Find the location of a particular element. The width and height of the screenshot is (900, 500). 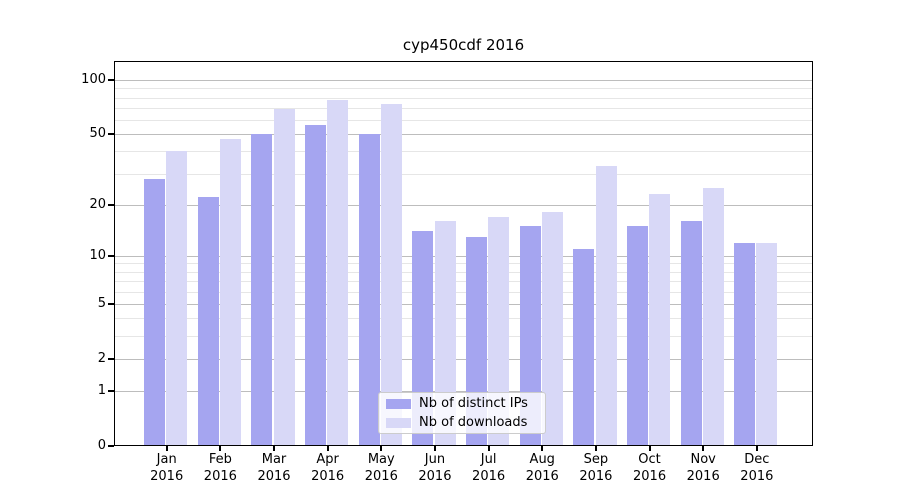

legend-item-distinct-ips: Nb of distinct IPs is located at coordinates (465, 403).